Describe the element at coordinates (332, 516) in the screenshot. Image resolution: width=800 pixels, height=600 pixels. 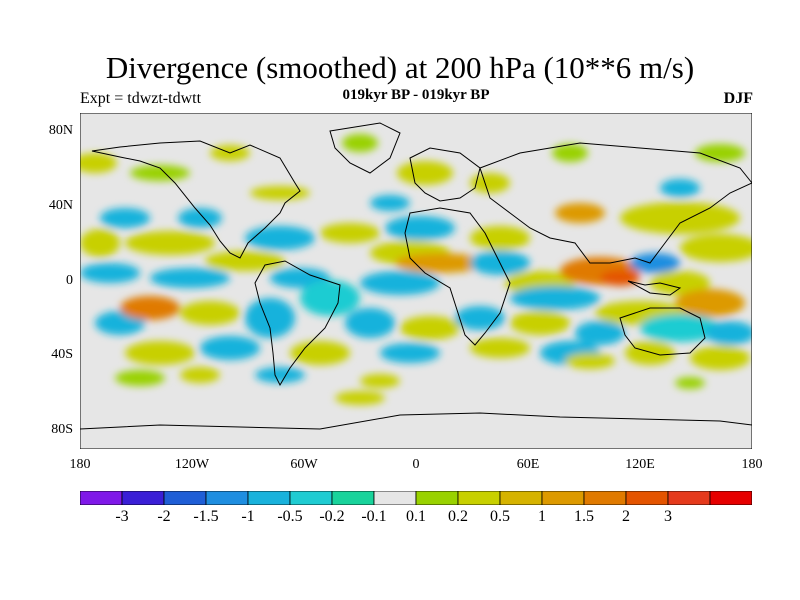
I see `colorbar-label: -0.2` at that location.